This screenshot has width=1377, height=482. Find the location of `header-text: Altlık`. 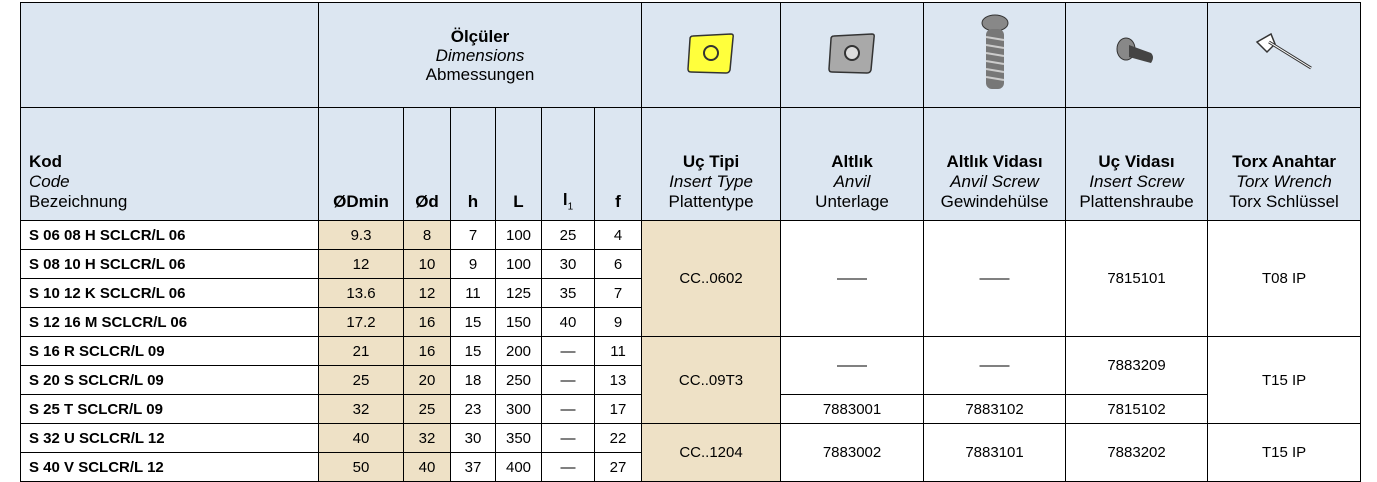

header-text: Altlık is located at coordinates (852, 161).